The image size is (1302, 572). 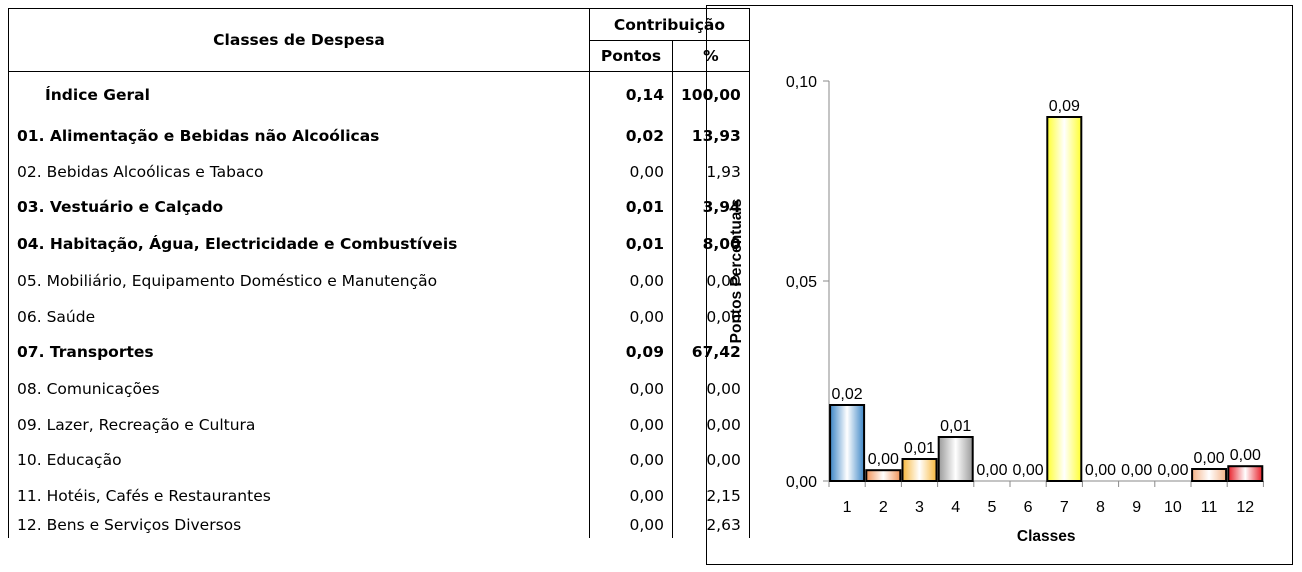 I want to click on table-row: 03. Vestuário e Calçado 0,01 3,94, so click(x=379, y=207).